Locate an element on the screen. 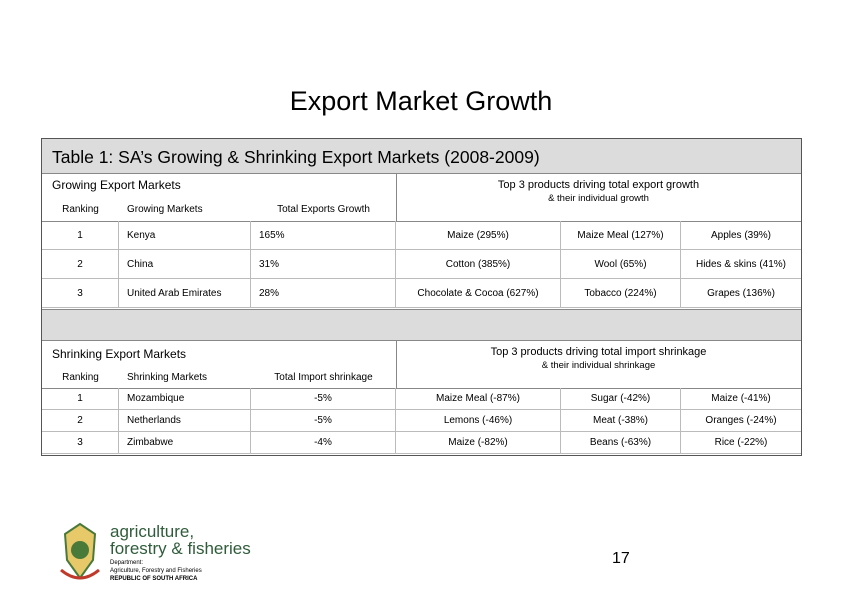 The width and height of the screenshot is (842, 595). table-cell: Mozambique is located at coordinates (185, 399).